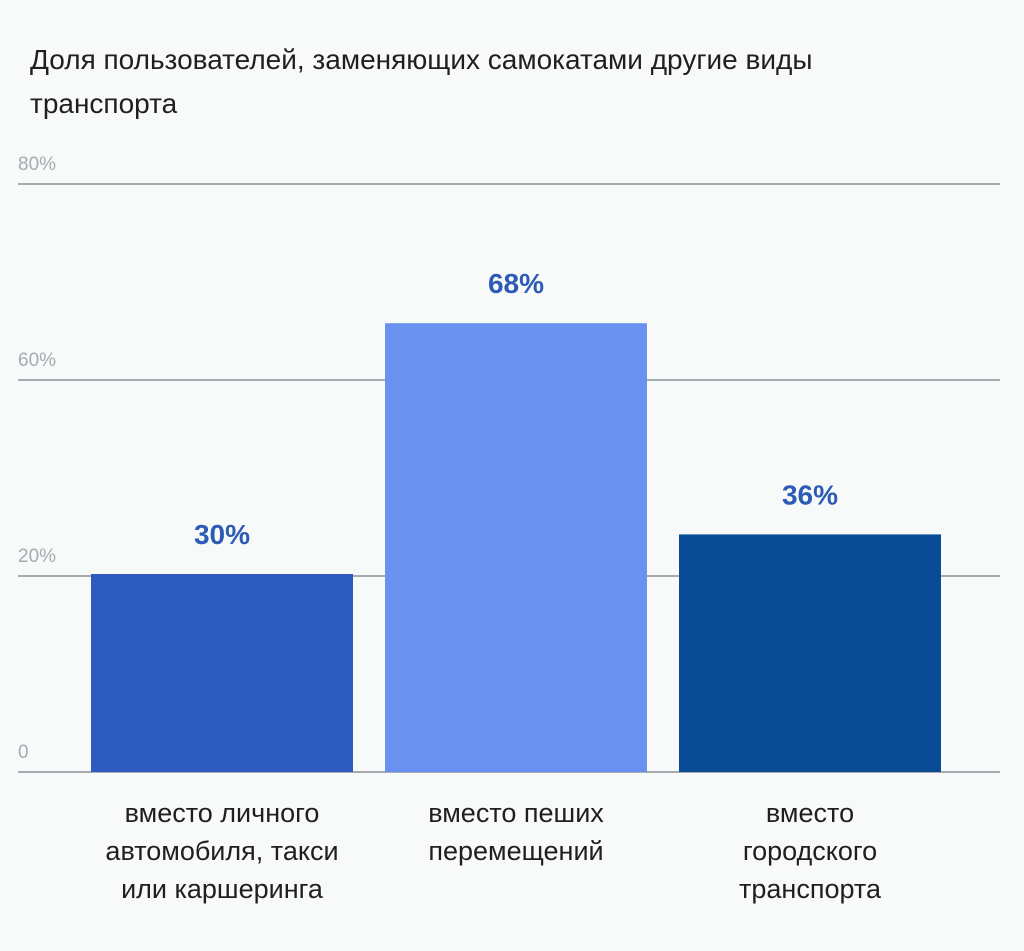 Image resolution: width=1024 pixels, height=951 pixels. What do you see at coordinates (515, 851) in the screenshot?
I see `x-tick-label: перемещений` at bounding box center [515, 851].